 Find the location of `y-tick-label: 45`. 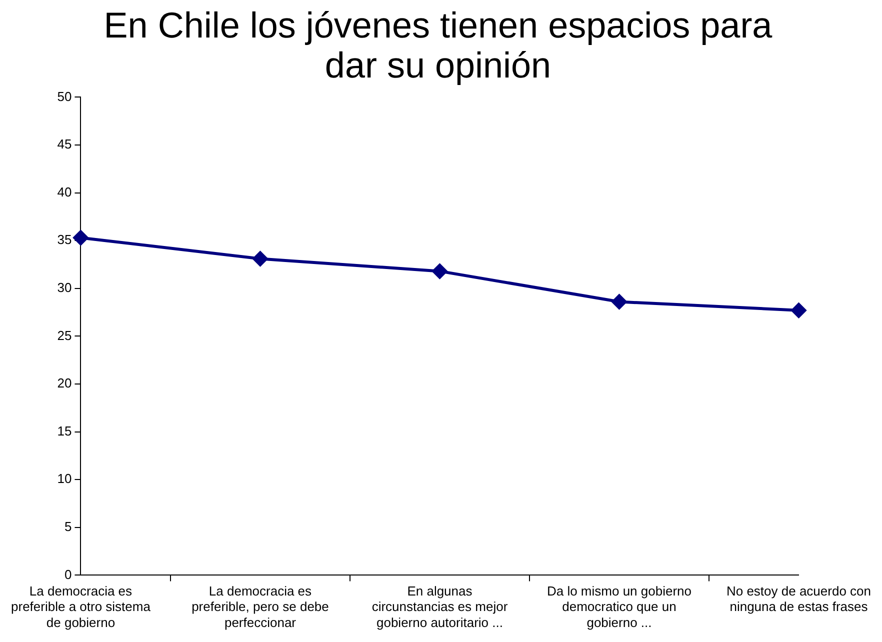

y-tick-label: 45 is located at coordinates (64, 144).